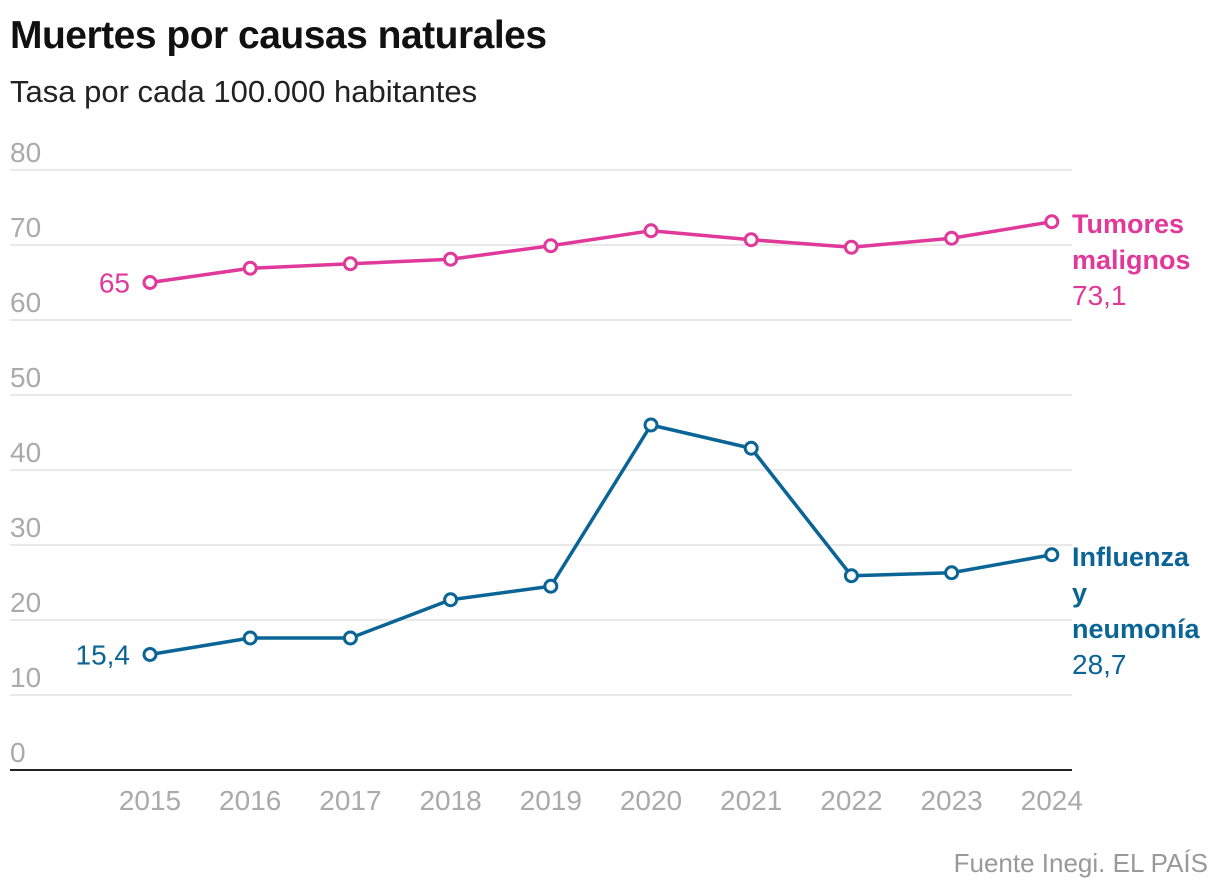 Image resolution: width=1220 pixels, height=896 pixels. Describe the element at coordinates (1128, 224) in the screenshot. I see `series-name-label: Tumores` at that location.